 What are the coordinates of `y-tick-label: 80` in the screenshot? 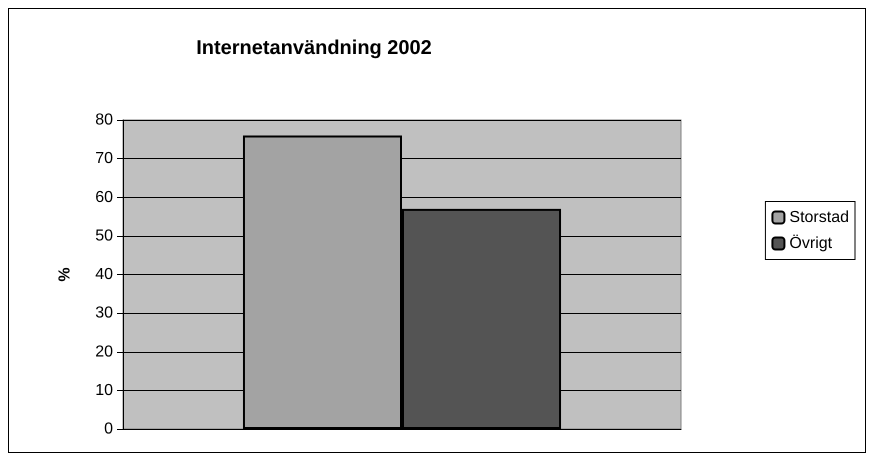 It's located at (104, 120).